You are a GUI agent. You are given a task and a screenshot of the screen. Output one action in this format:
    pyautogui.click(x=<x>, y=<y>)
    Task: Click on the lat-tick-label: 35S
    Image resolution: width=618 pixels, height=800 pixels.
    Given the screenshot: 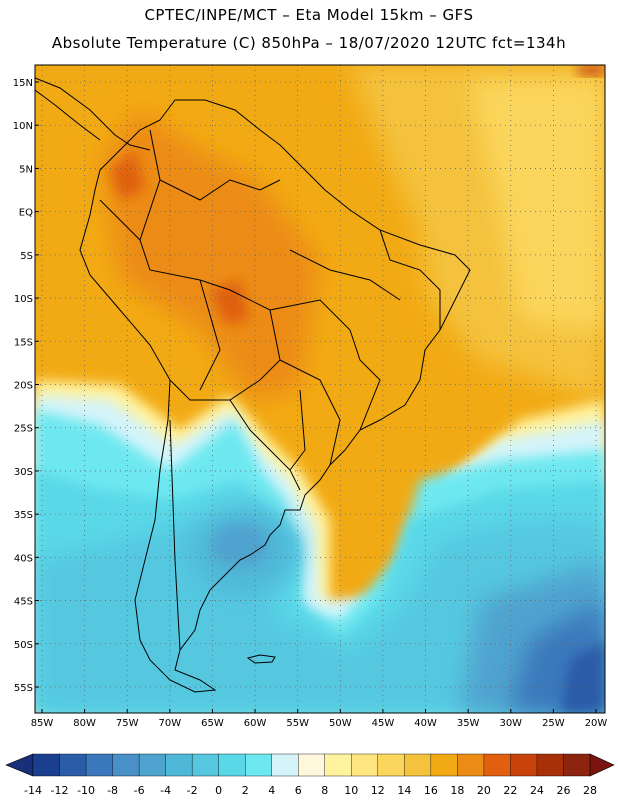 What is the action you would take?
    pyautogui.click(x=23, y=515)
    